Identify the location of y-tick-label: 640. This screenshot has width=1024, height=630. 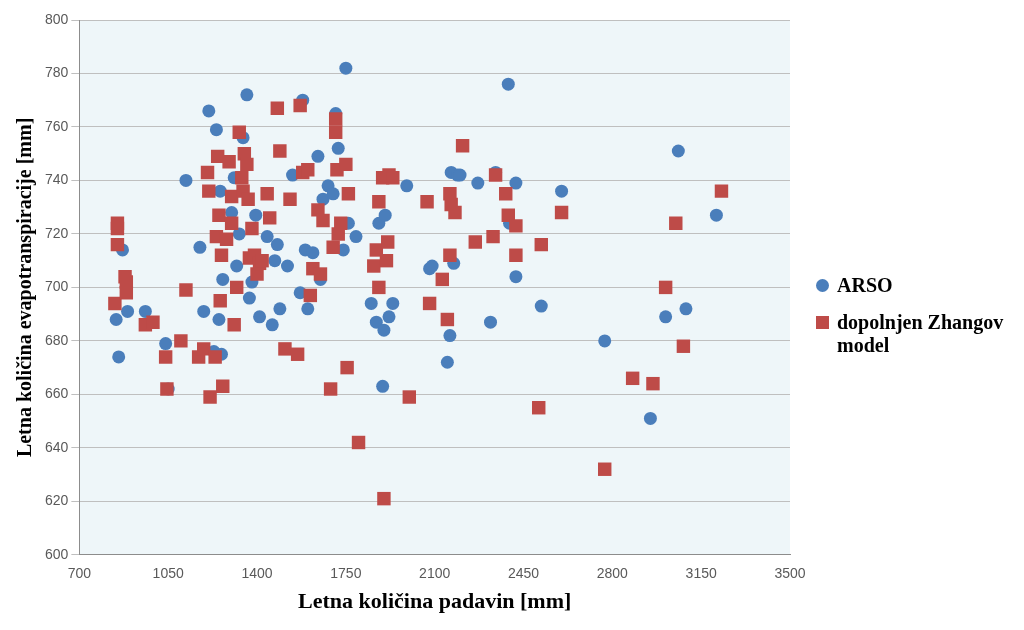
(57, 446).